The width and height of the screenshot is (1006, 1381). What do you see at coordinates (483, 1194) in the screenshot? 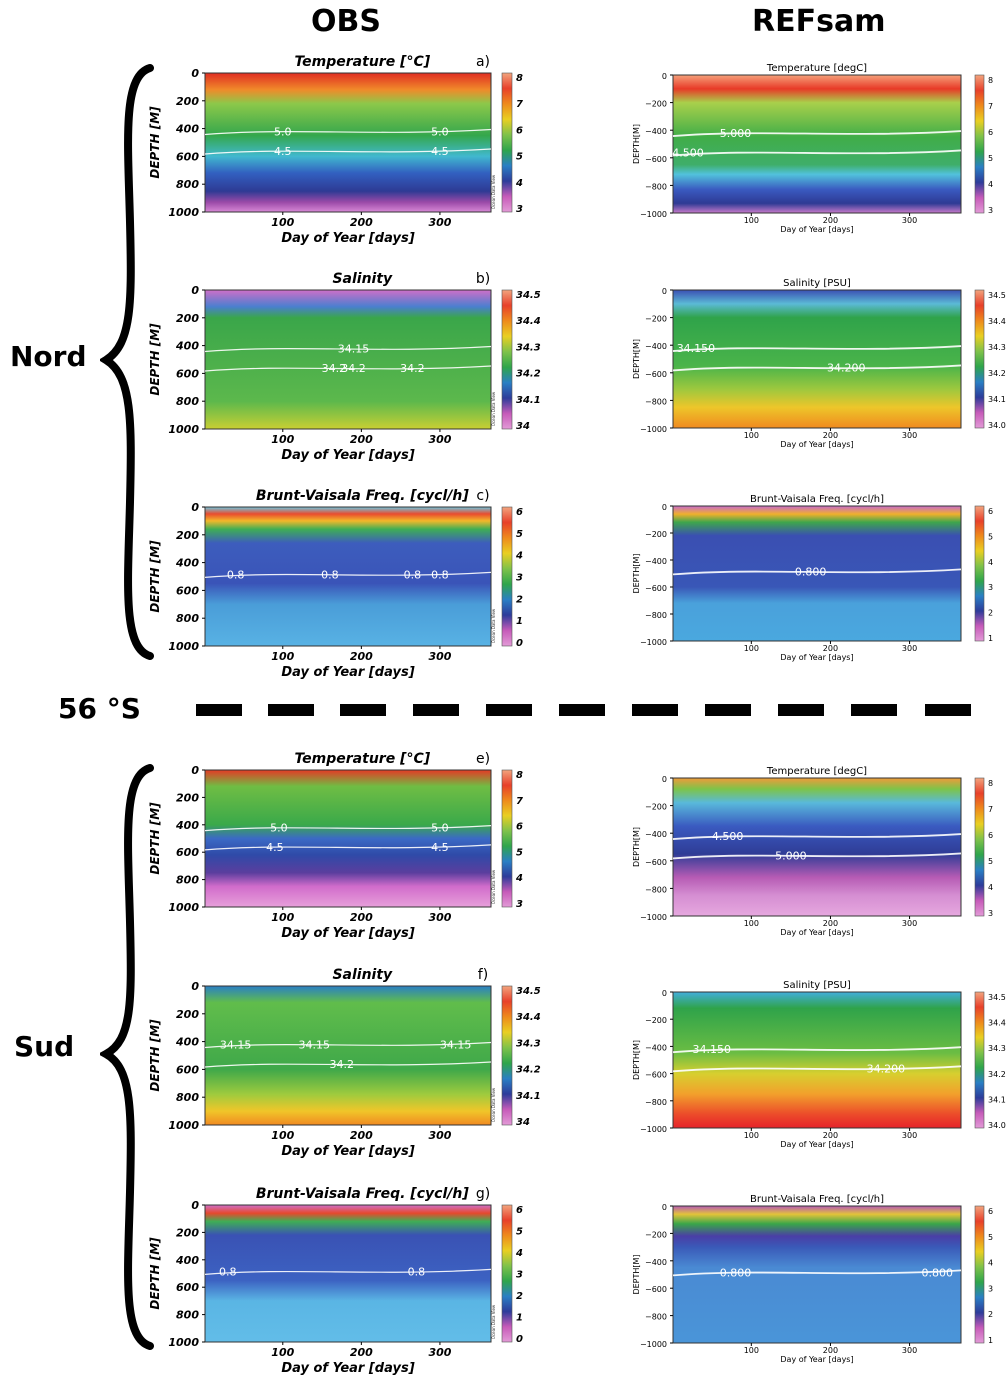
I see `panel-letter: g)` at bounding box center [483, 1194].